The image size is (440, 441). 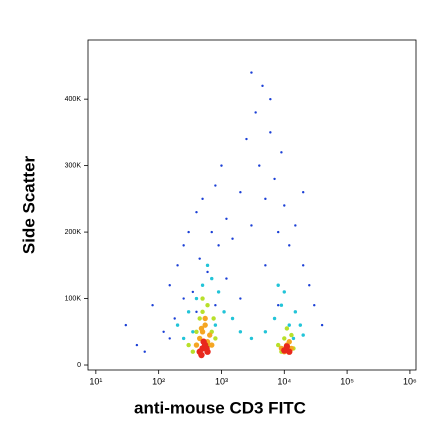 What do you see at coordinates (410, 381) in the screenshot?
I see `x-tick-label: 10⁶` at bounding box center [410, 381].